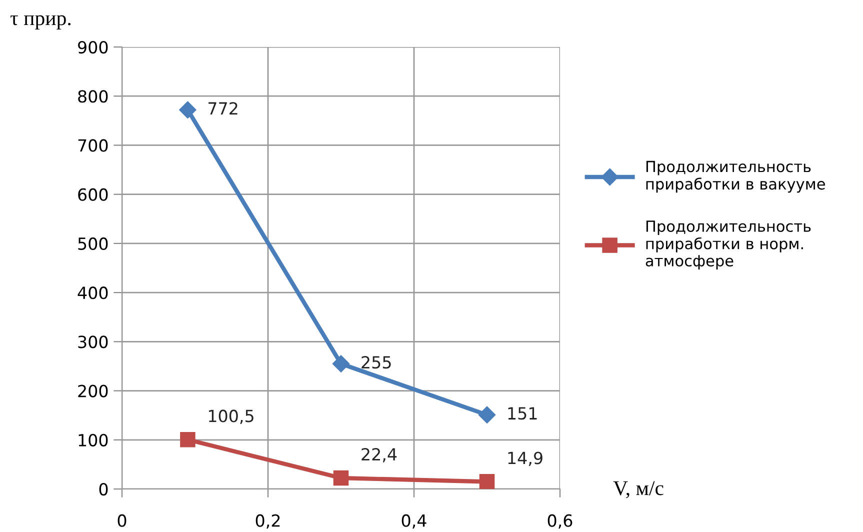 Image resolution: width=863 pixels, height=532 pixels. What do you see at coordinates (223, 108) in the screenshot?
I see `data-label: 772` at bounding box center [223, 108].